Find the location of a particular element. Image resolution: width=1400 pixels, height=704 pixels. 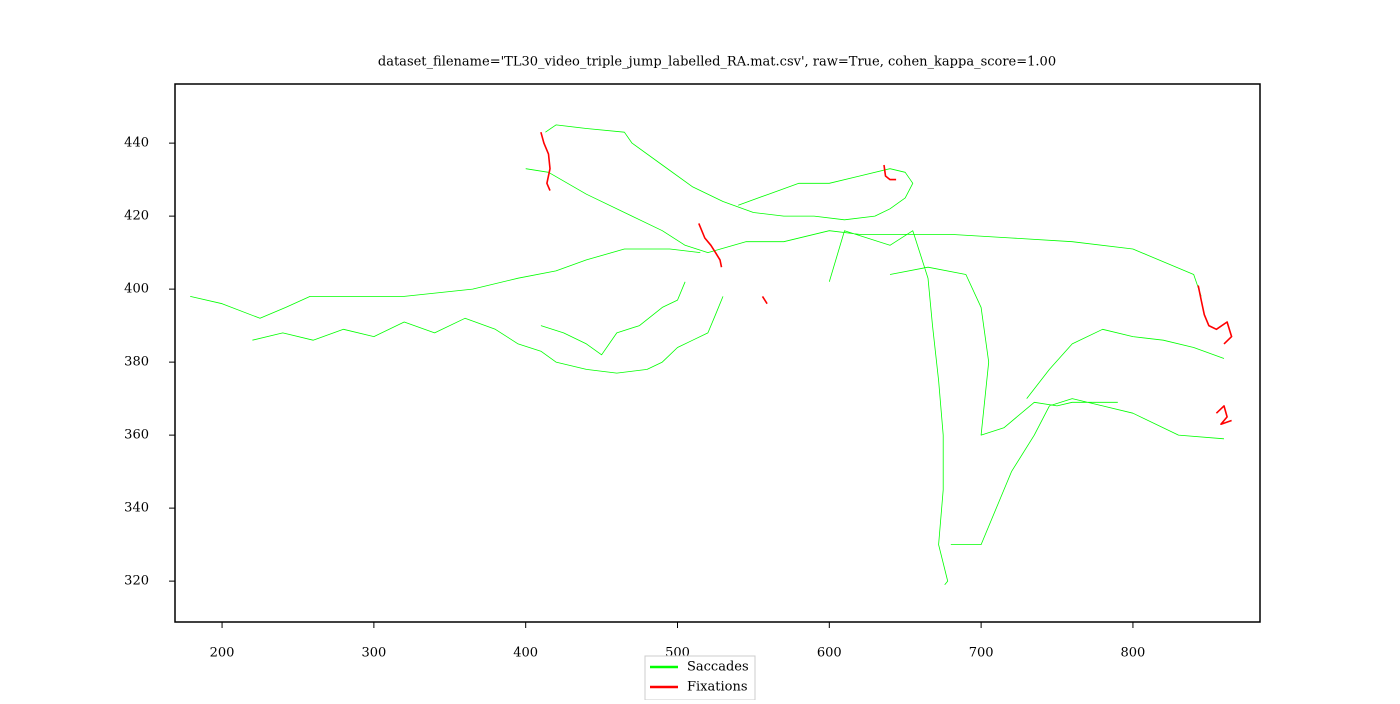

y-tick-label: 420 is located at coordinates (136, 216).